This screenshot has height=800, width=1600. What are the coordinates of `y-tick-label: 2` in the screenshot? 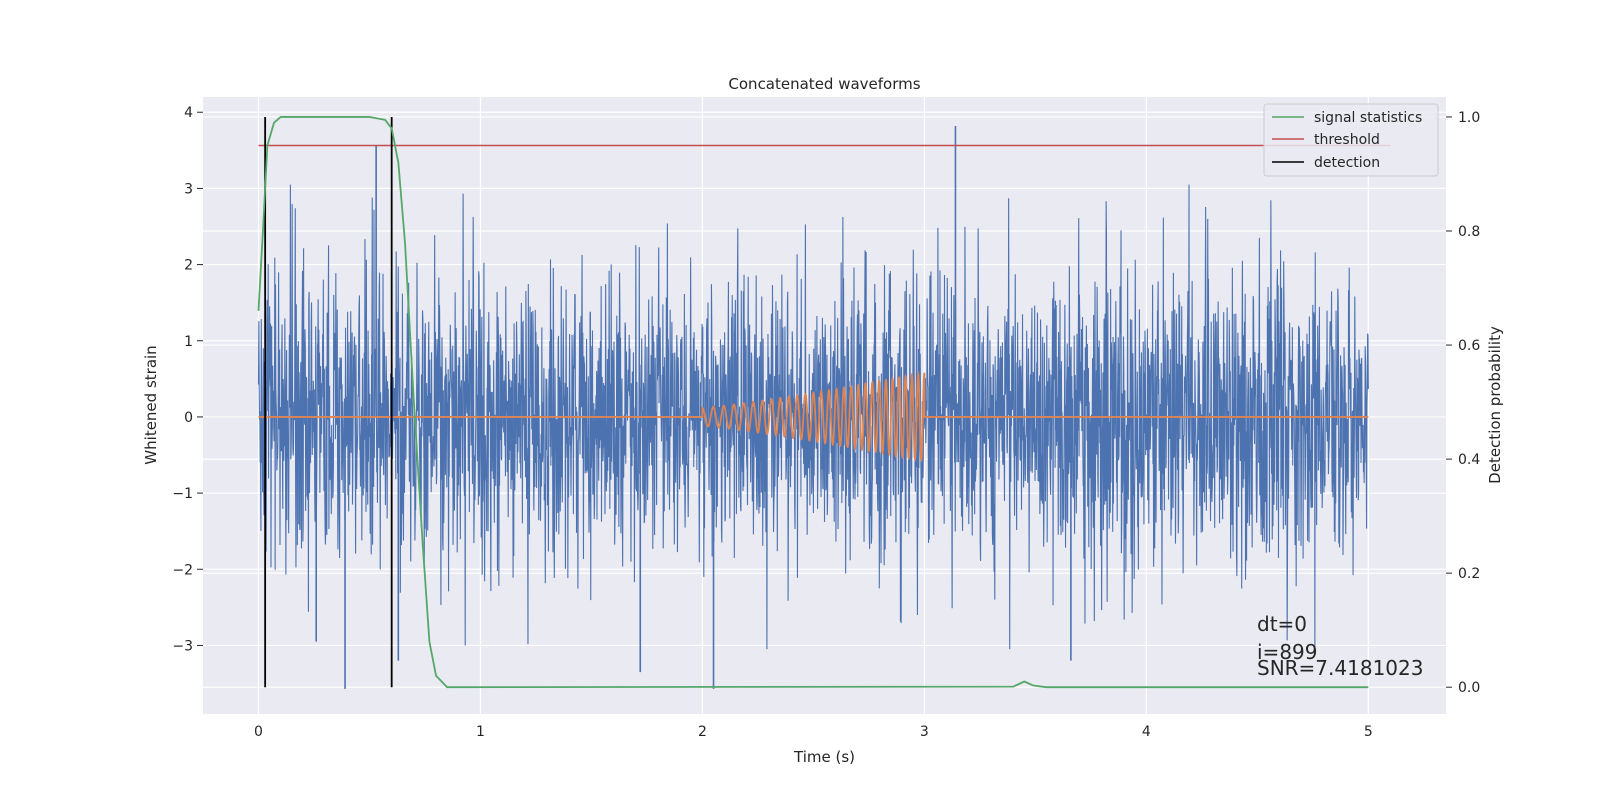 It's located at (188, 266).